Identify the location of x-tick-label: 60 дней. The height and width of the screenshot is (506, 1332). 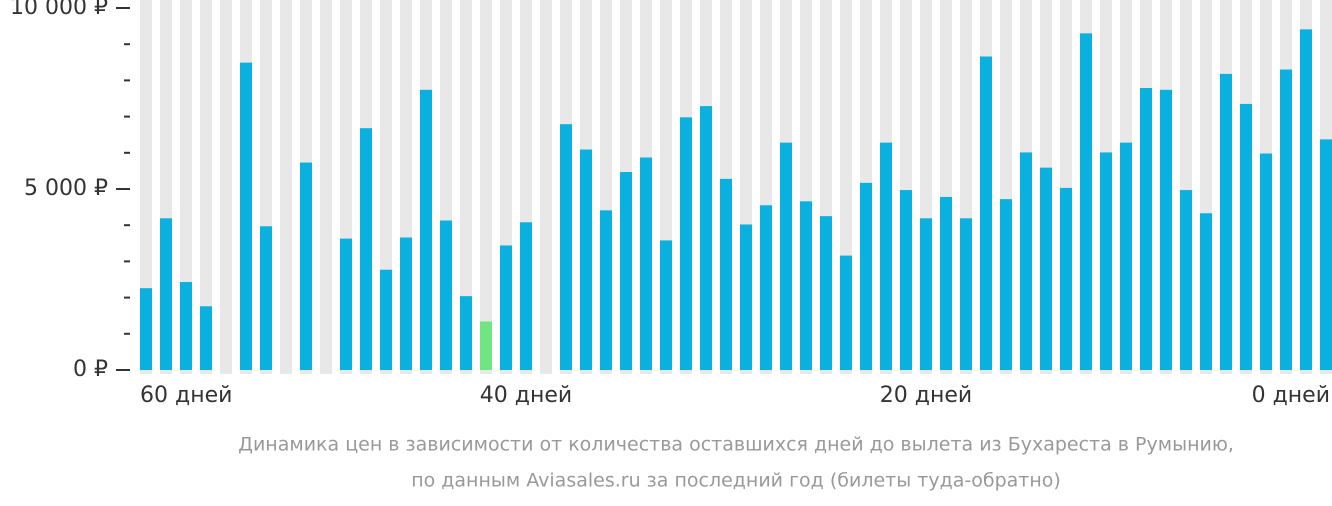
(186, 395).